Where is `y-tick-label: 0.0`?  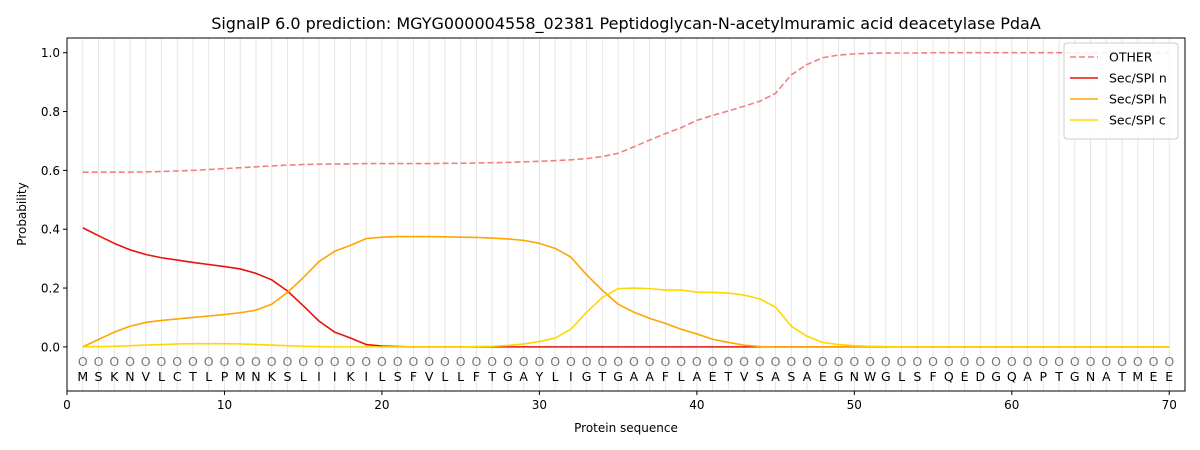 y-tick-label: 0.0 is located at coordinates (50, 347).